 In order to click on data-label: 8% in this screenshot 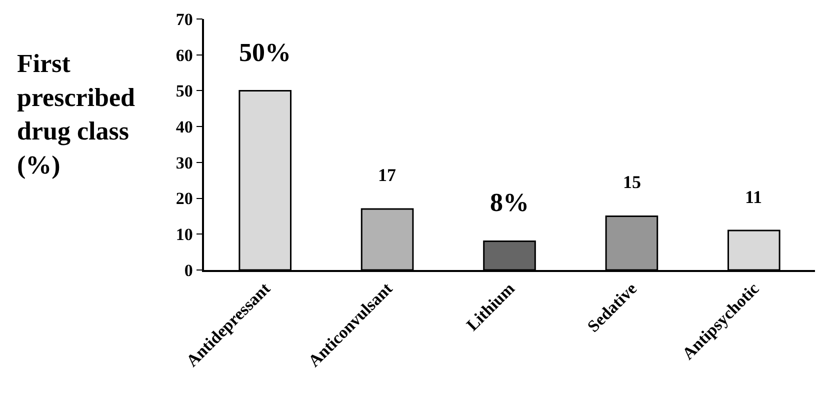, I will do `click(509, 202)`.